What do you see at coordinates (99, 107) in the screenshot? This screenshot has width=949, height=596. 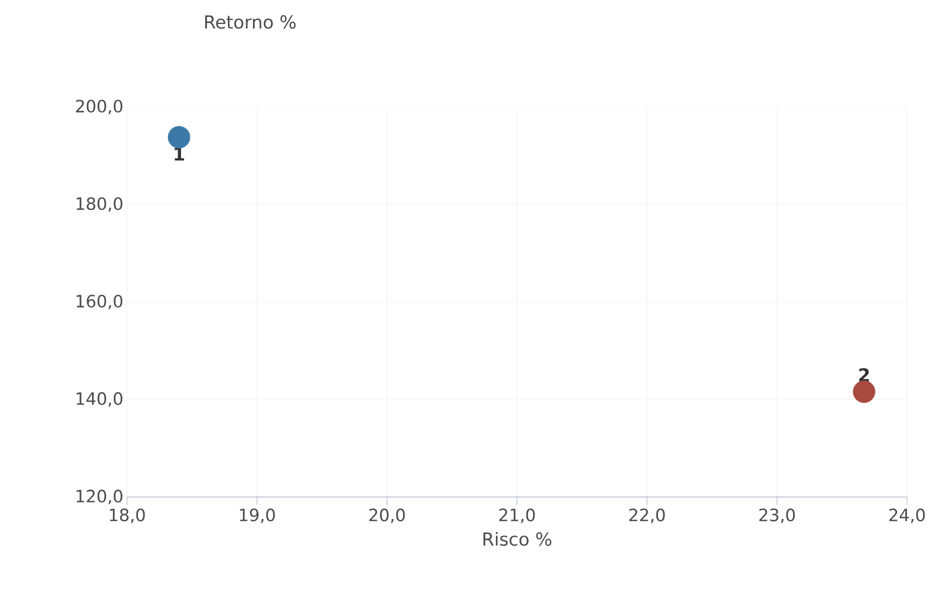 I see `y-tick-label: 200,0` at bounding box center [99, 107].